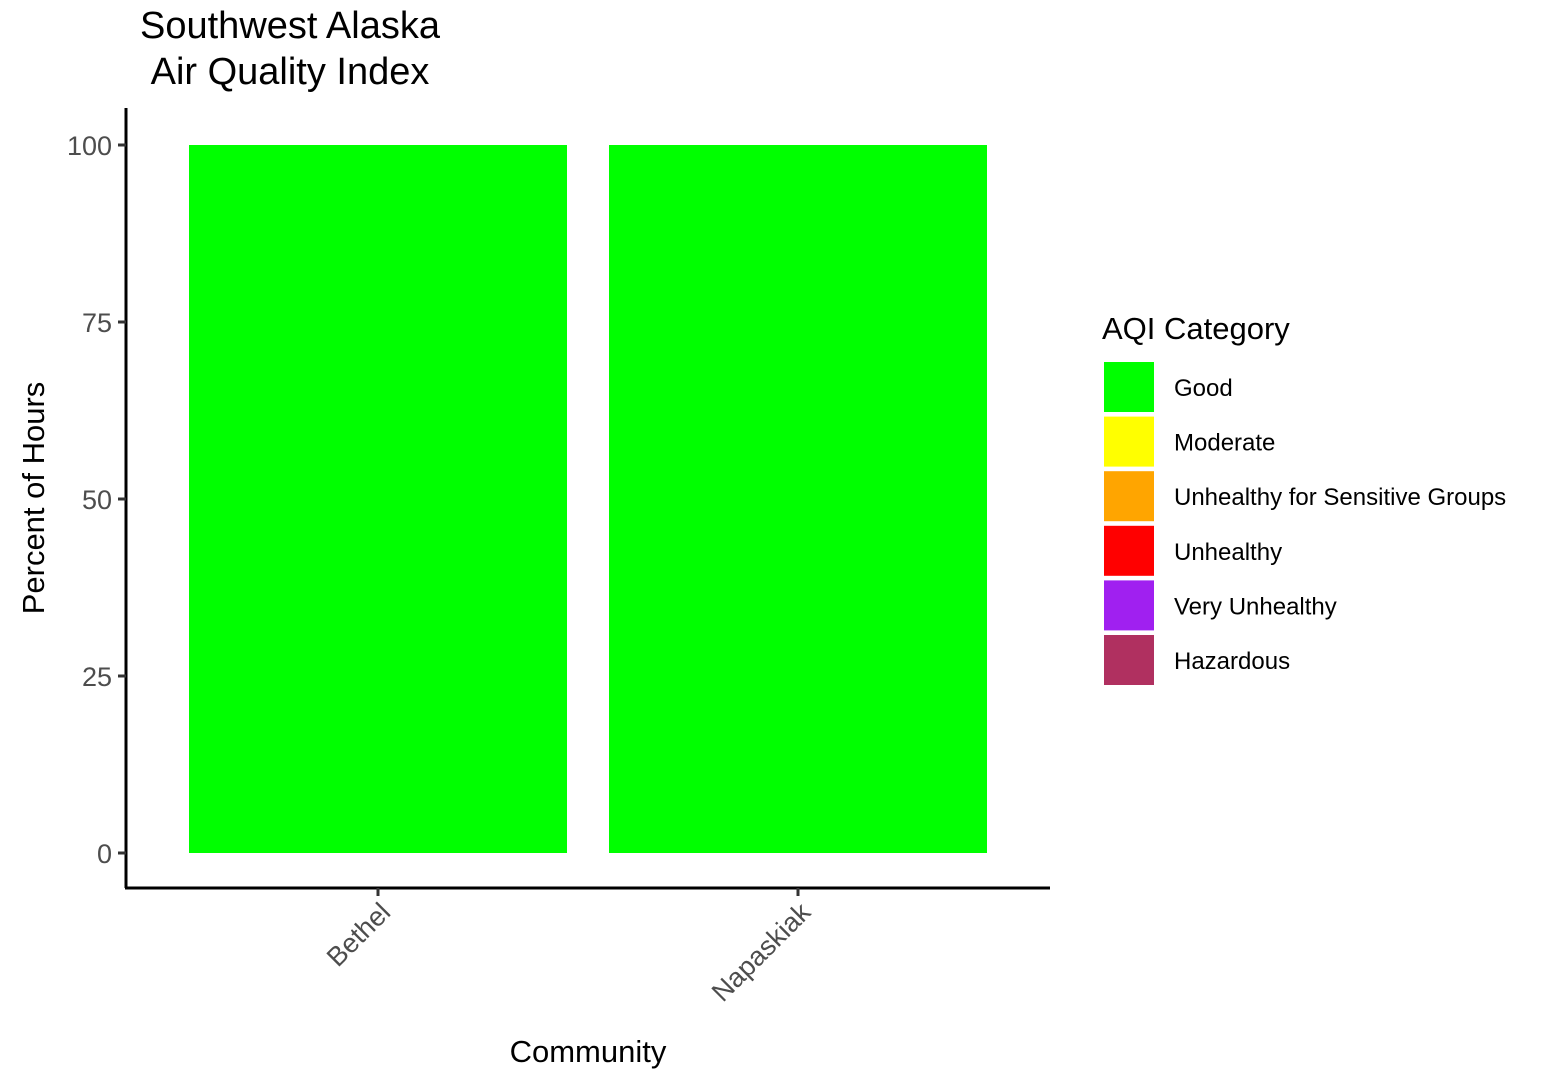  Describe the element at coordinates (1129, 660) in the screenshot. I see `legend-key-hazardous` at that location.